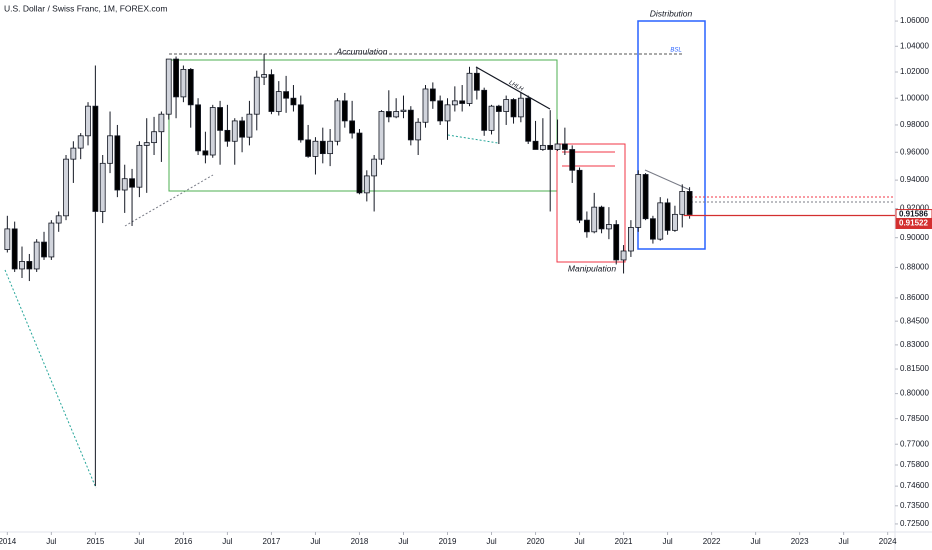  What do you see at coordinates (361, 51) in the screenshot?
I see `annotation: Accumulation` at bounding box center [361, 51].